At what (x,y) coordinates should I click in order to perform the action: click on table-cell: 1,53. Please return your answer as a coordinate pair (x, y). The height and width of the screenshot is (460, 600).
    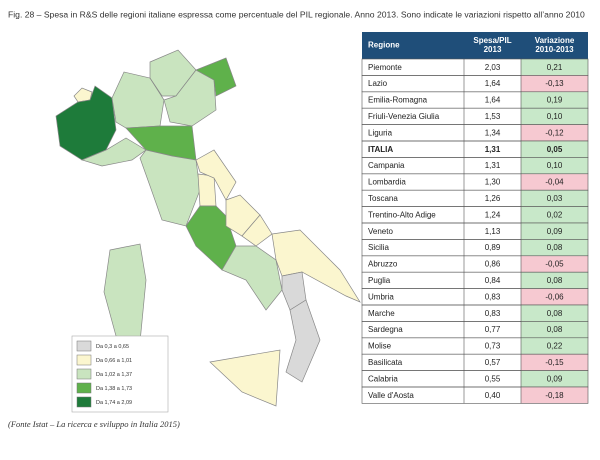
    Looking at the image, I should click on (493, 116).